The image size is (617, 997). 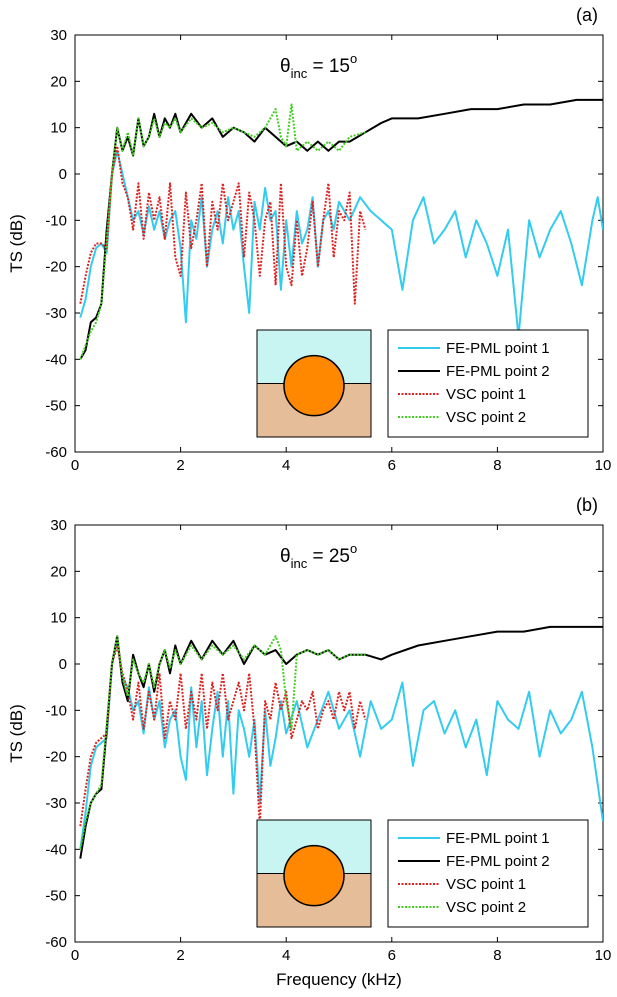 What do you see at coordinates (339, 979) in the screenshot?
I see `x-axis-label: Frequency (kHz)` at bounding box center [339, 979].